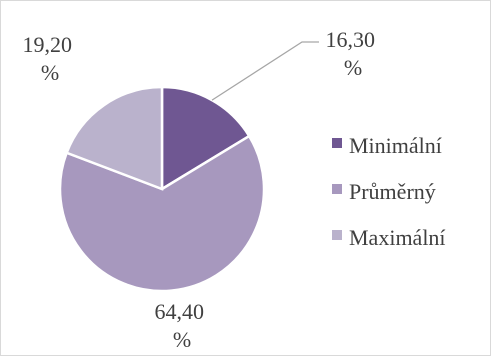 The width and height of the screenshot is (491, 357). I want to click on data-label-maximalni: 19,20 %, so click(50, 58).